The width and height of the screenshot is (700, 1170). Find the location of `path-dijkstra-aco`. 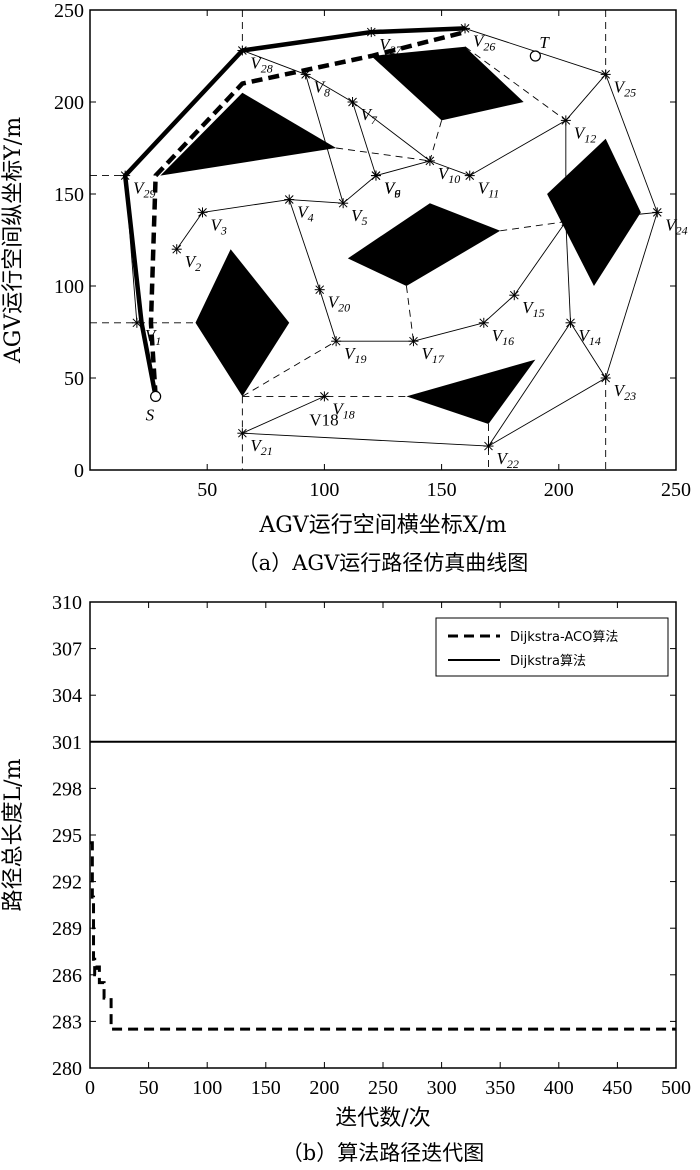

path-dijkstra-aco is located at coordinates (307, 213).